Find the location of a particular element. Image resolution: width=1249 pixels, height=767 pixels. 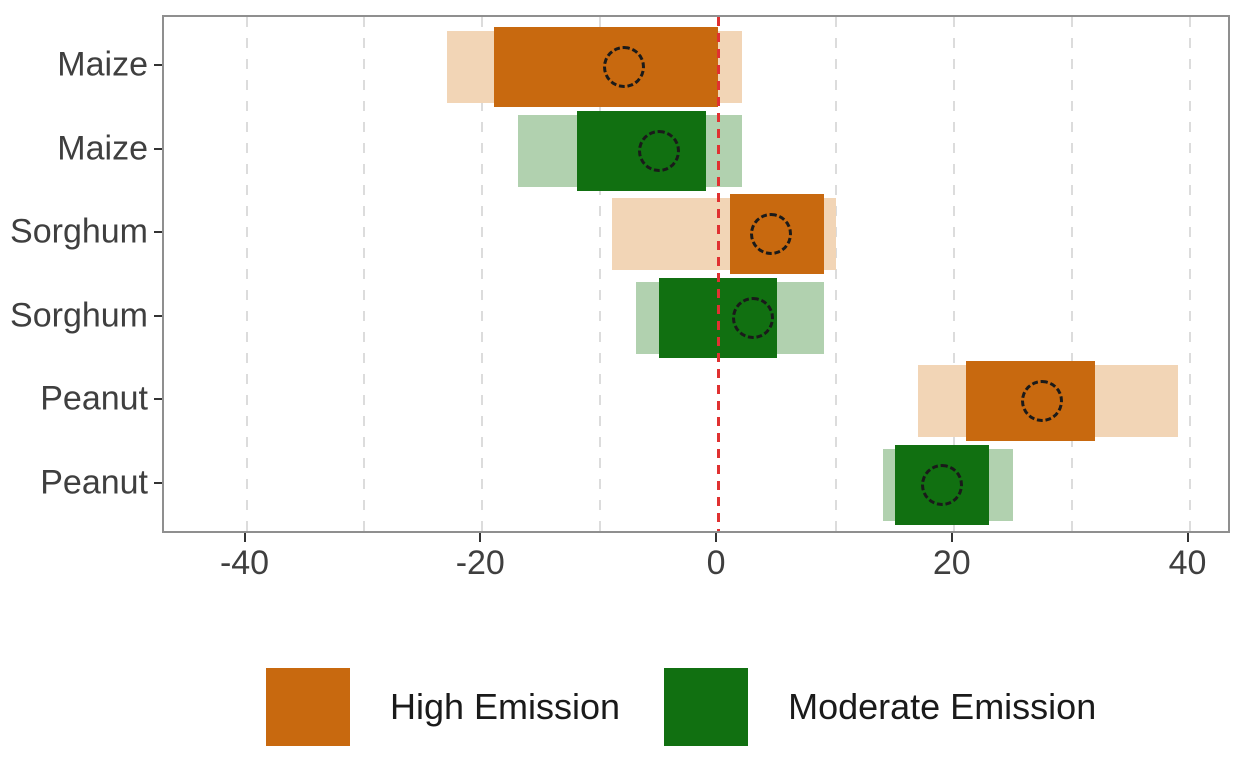

zero-reference-line is located at coordinates (718, 274).